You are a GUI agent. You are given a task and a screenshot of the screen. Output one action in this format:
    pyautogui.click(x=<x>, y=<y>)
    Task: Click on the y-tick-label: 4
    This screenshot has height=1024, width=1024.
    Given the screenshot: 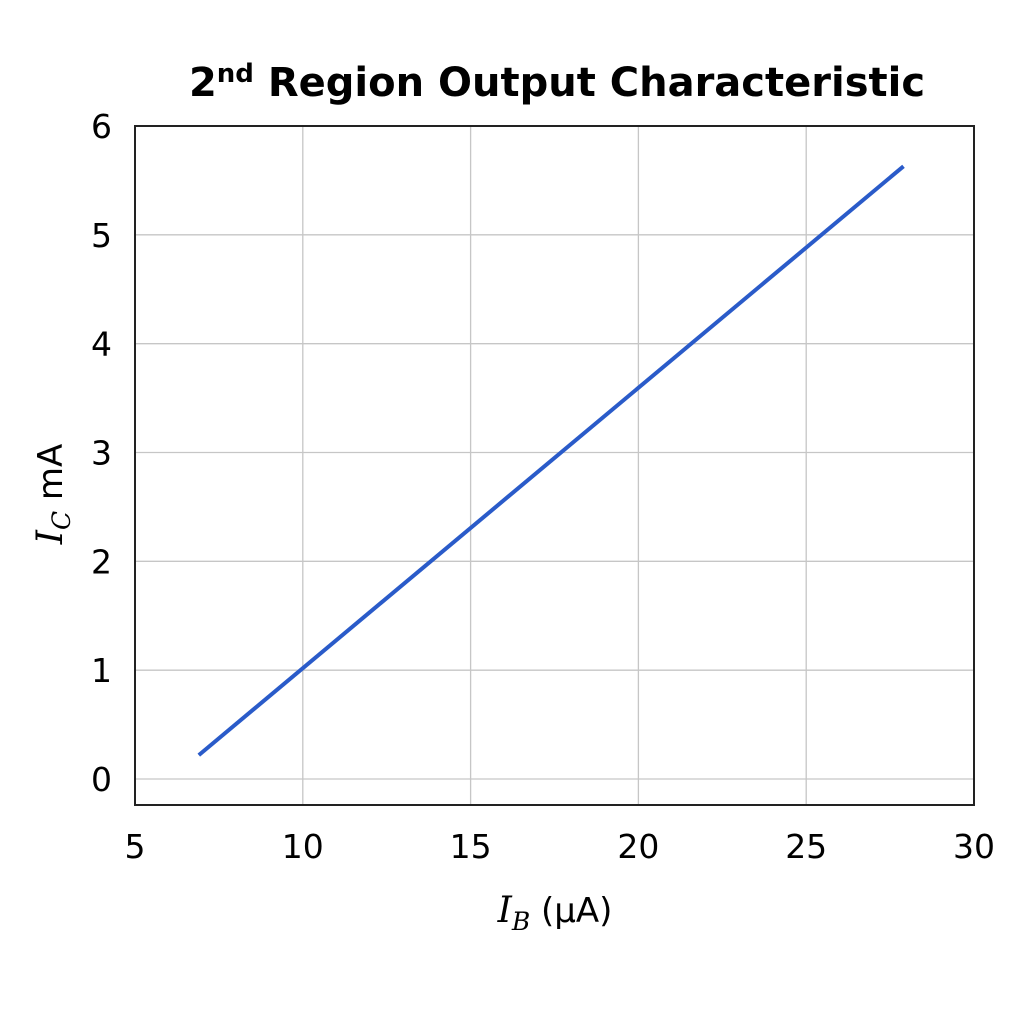 What is the action you would take?
    pyautogui.click(x=101, y=344)
    